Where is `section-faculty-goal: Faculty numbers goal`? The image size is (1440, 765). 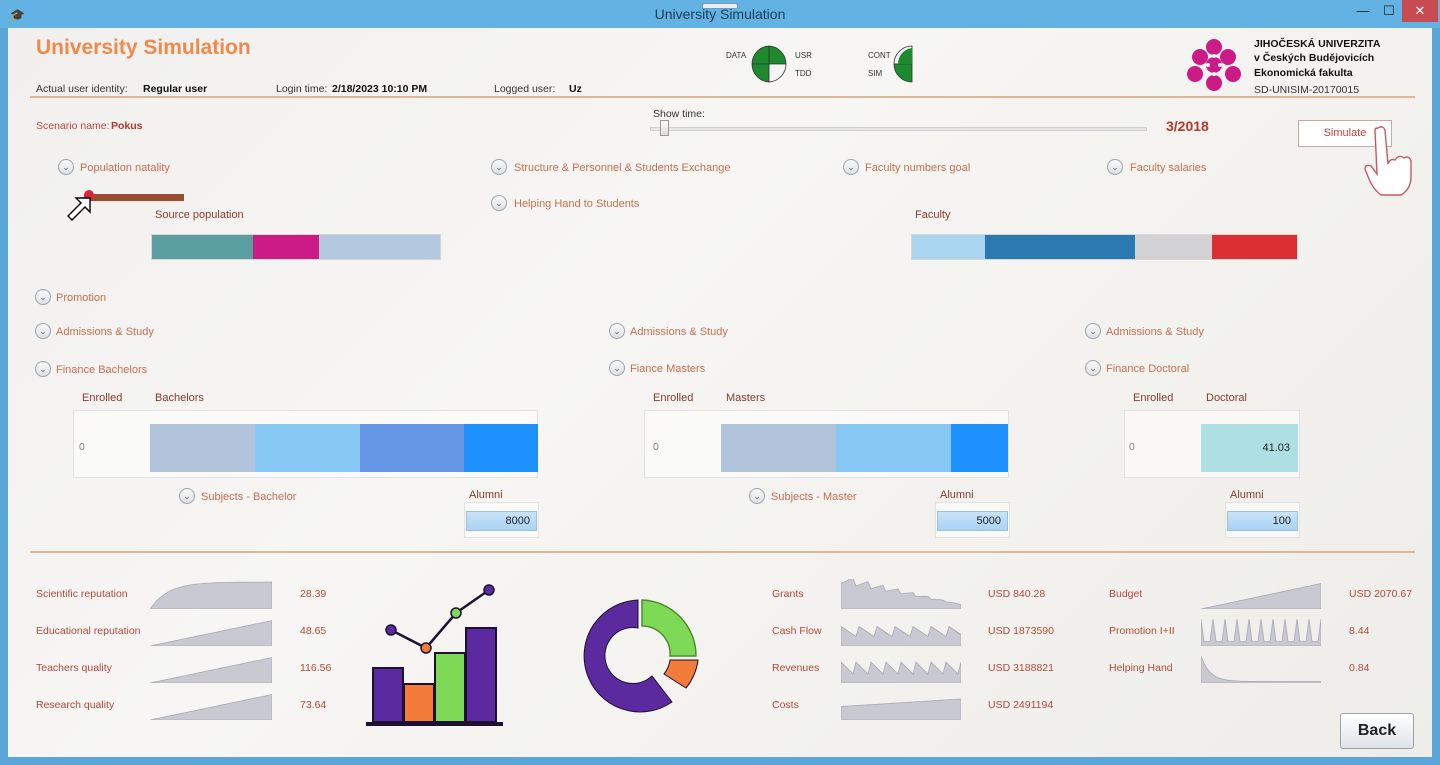
section-faculty-goal: Faculty numbers goal is located at coordinates (918, 168).